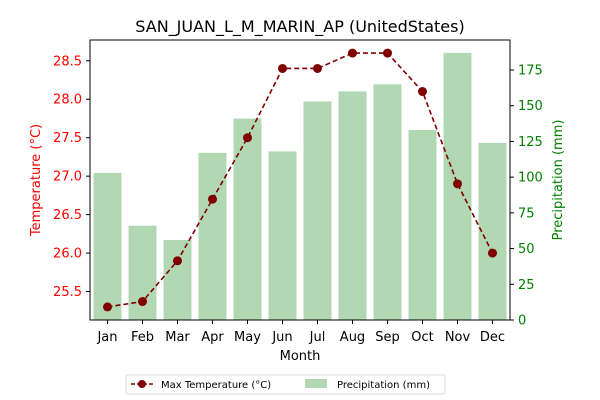 The width and height of the screenshot is (600, 400). I want to click on y-left-axis-title: Temperature (°C), so click(36, 180).